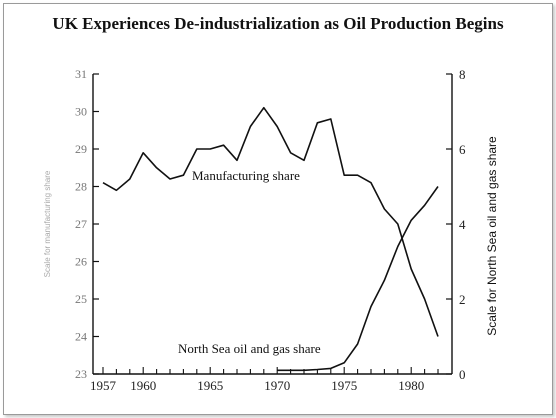  I want to click on left-tick-label: 24, so click(81, 337).